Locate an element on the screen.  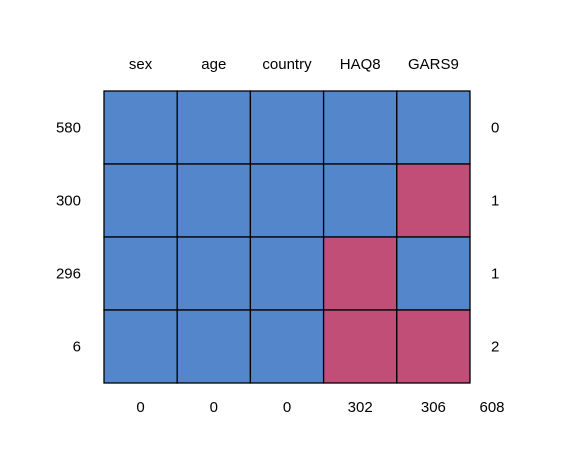
column-label: sex is located at coordinates (141, 64).